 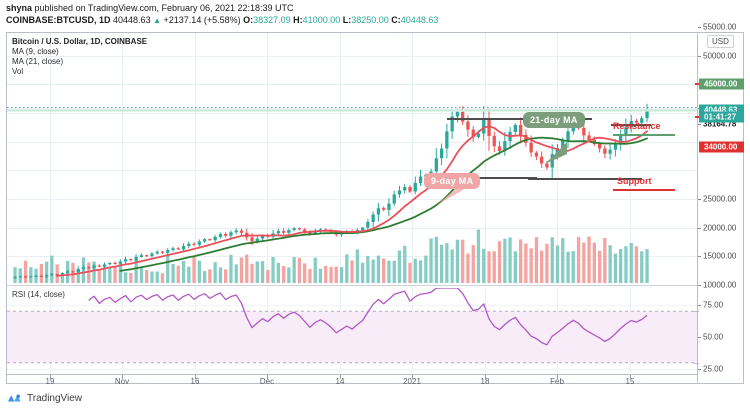 I want to click on resistance-underline, so click(x=644, y=135).